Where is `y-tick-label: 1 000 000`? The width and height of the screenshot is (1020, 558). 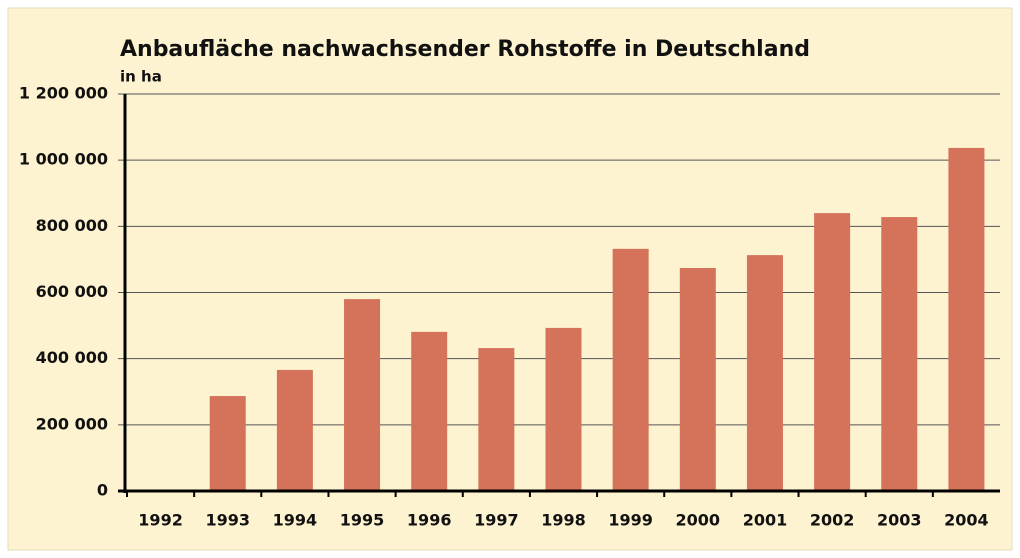
y-tick-label: 1 000 000 is located at coordinates (63, 159).